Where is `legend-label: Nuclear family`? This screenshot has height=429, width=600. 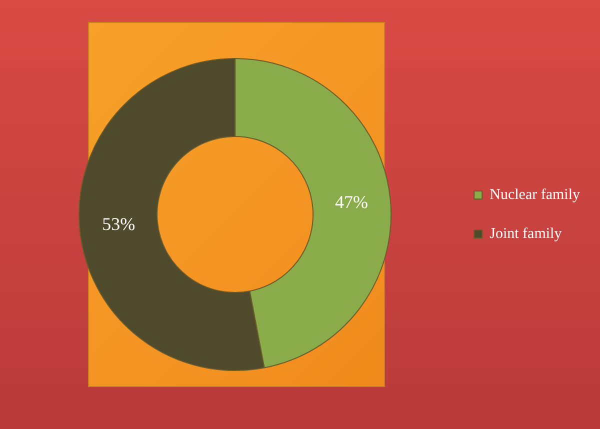 legend-label: Nuclear family is located at coordinates (535, 194).